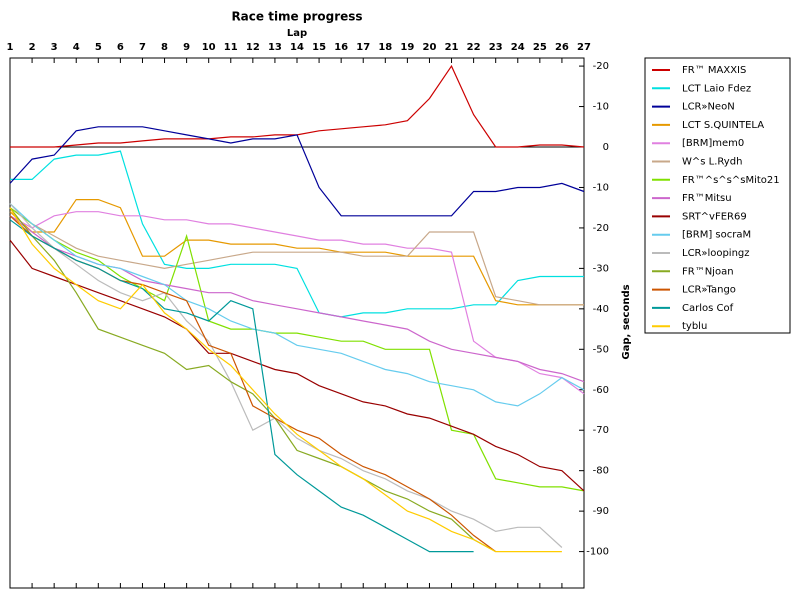  I want to click on x-tick-label: 9, so click(186, 47).